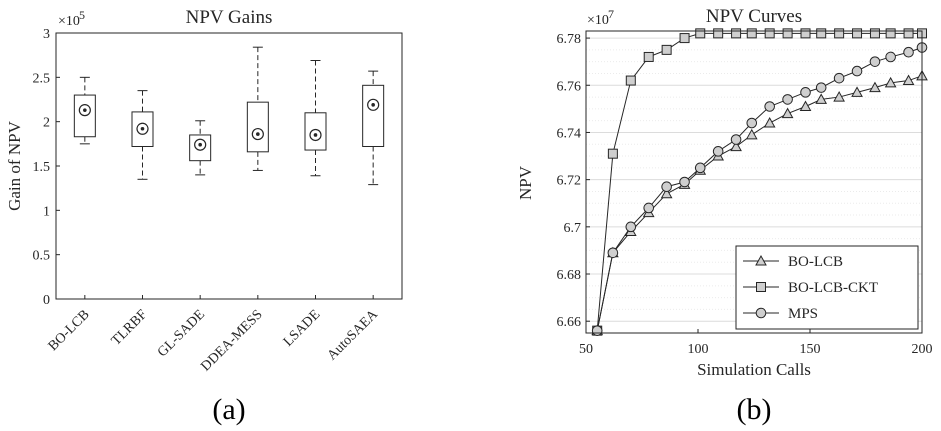 This screenshot has width=941, height=431. Describe the element at coordinates (833, 288) in the screenshot. I see `legend-label: BO-LCB-CKT` at that location.